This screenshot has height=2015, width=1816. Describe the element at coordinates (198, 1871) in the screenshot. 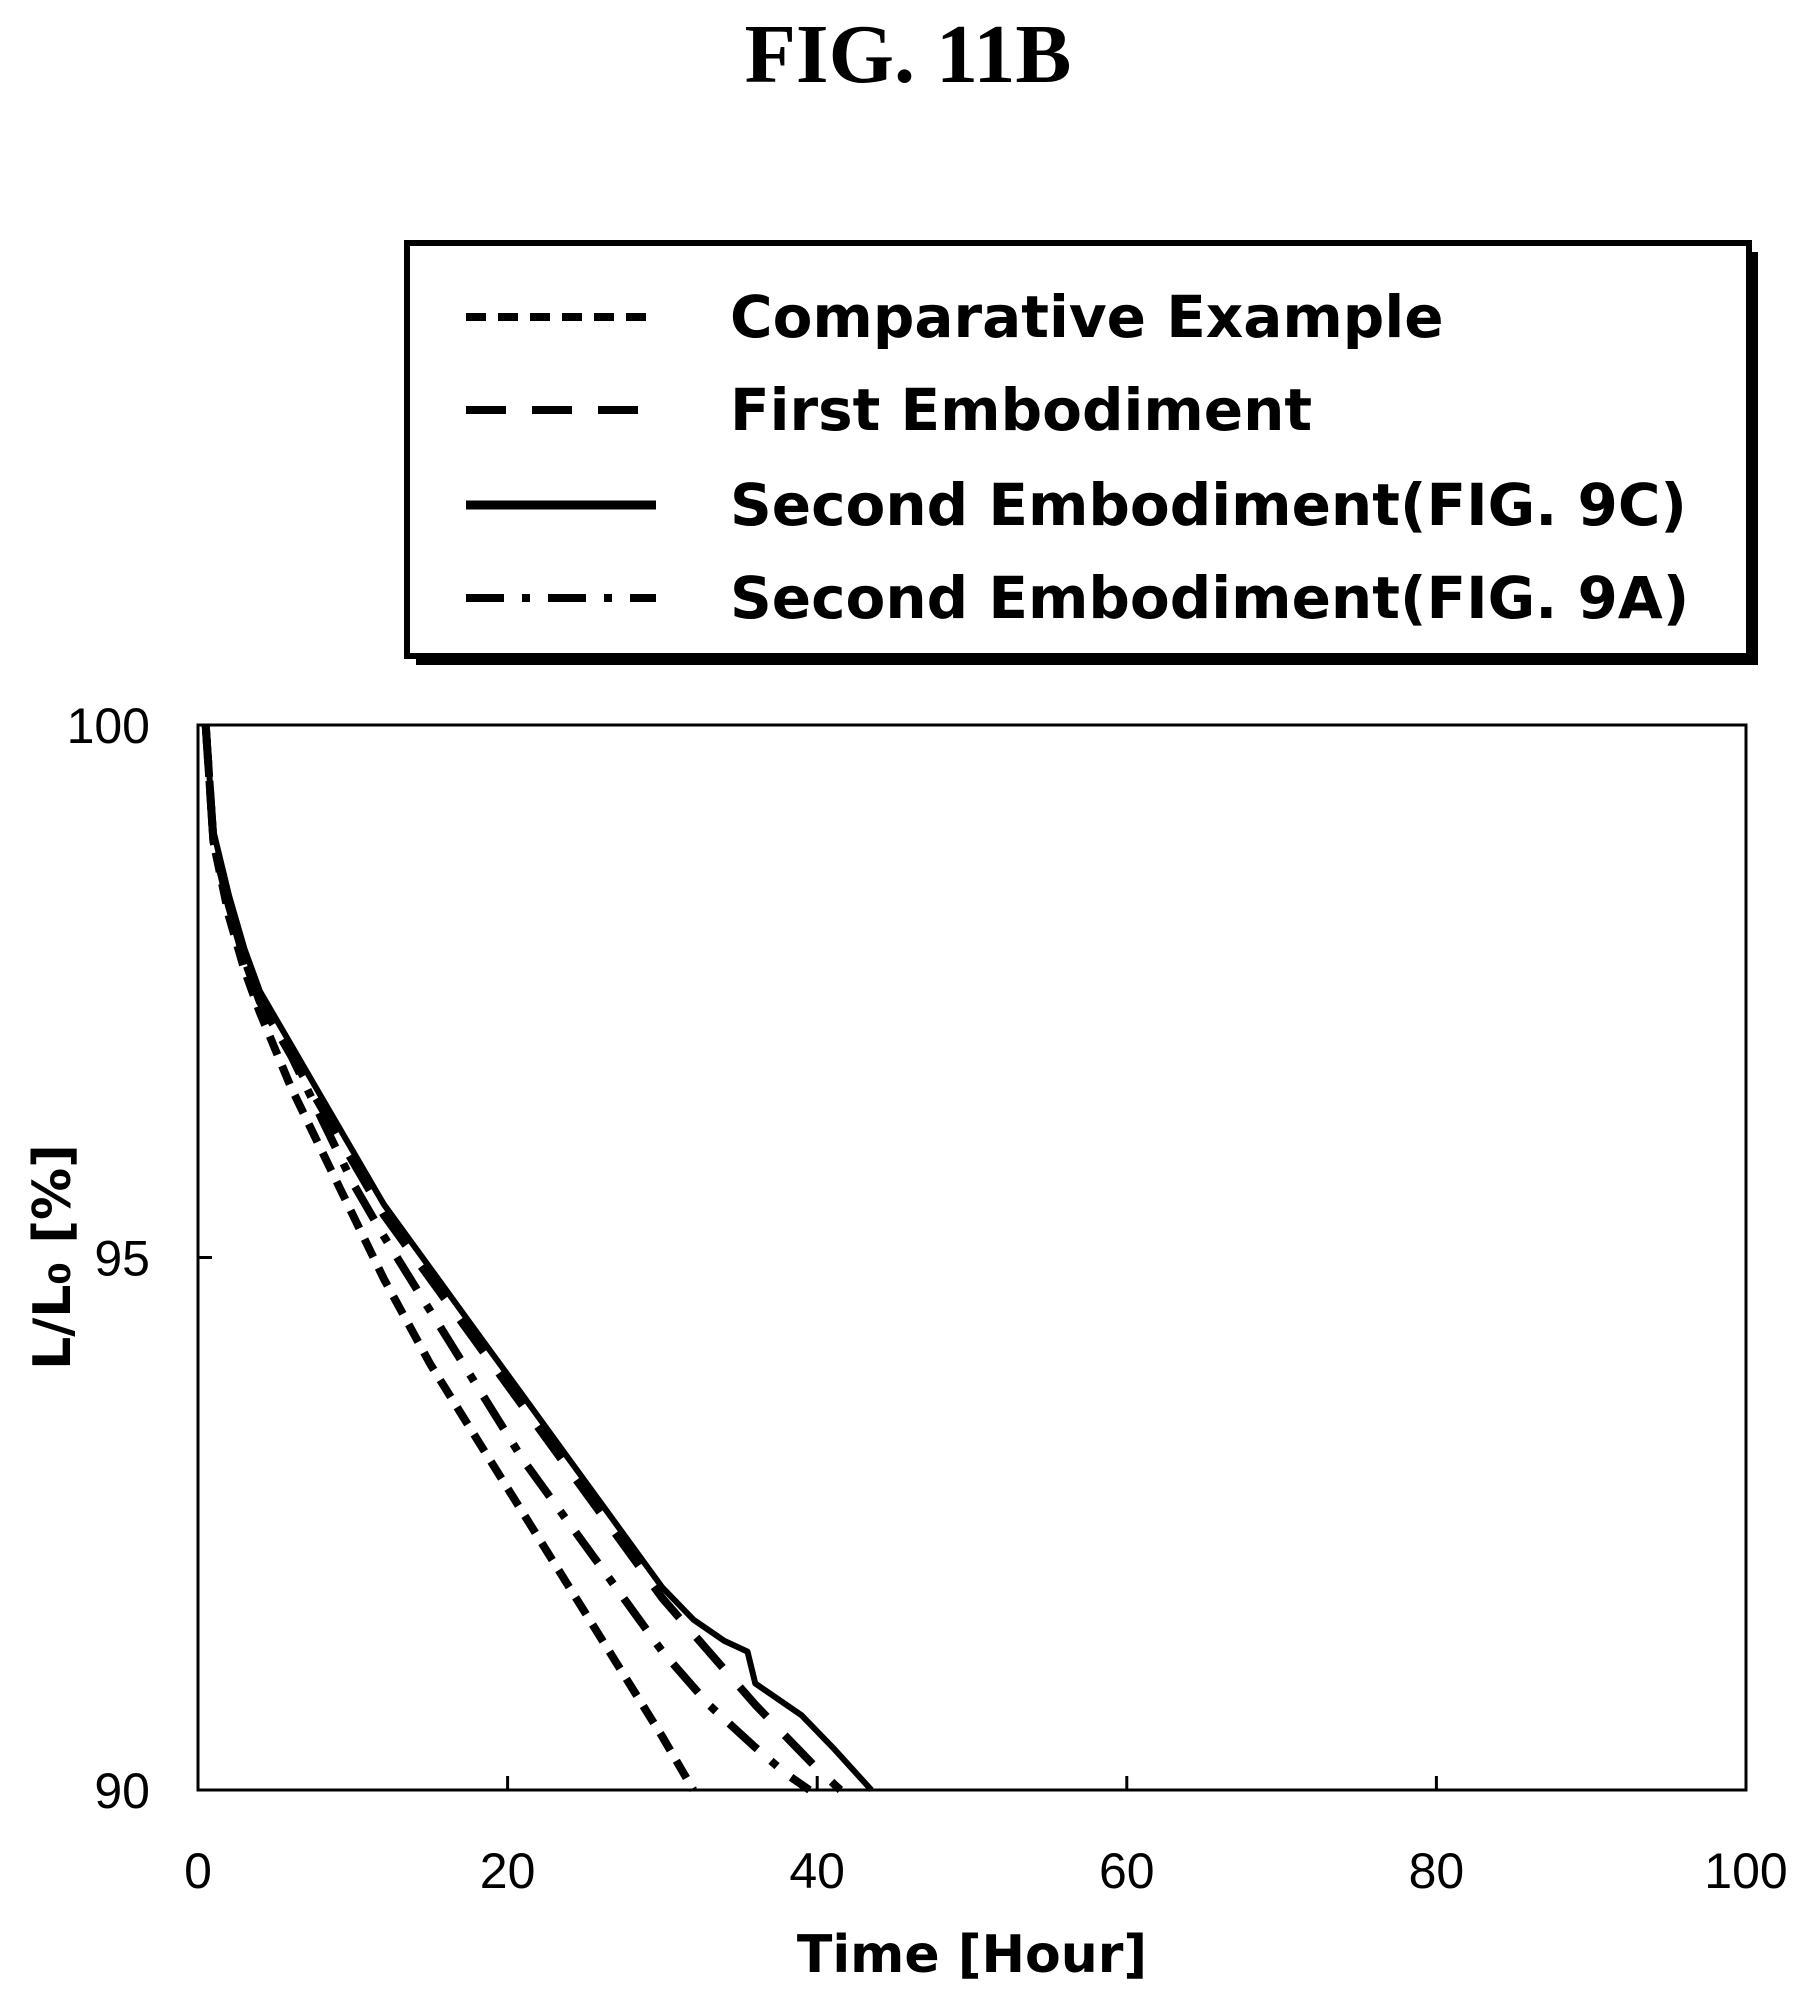

I see `x-tick-label: 0` at that location.